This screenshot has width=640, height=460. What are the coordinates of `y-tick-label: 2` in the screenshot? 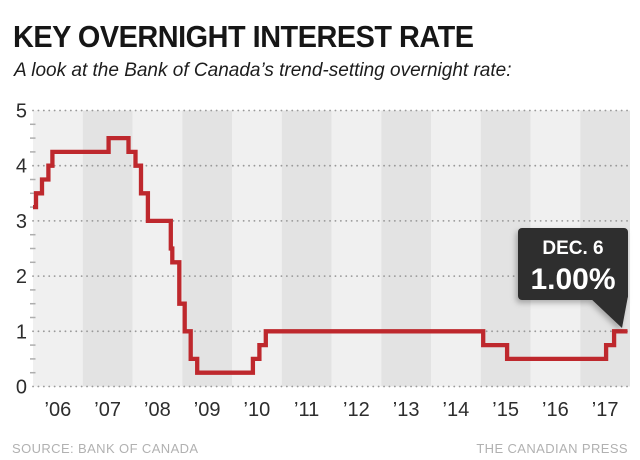 It's located at (21, 277).